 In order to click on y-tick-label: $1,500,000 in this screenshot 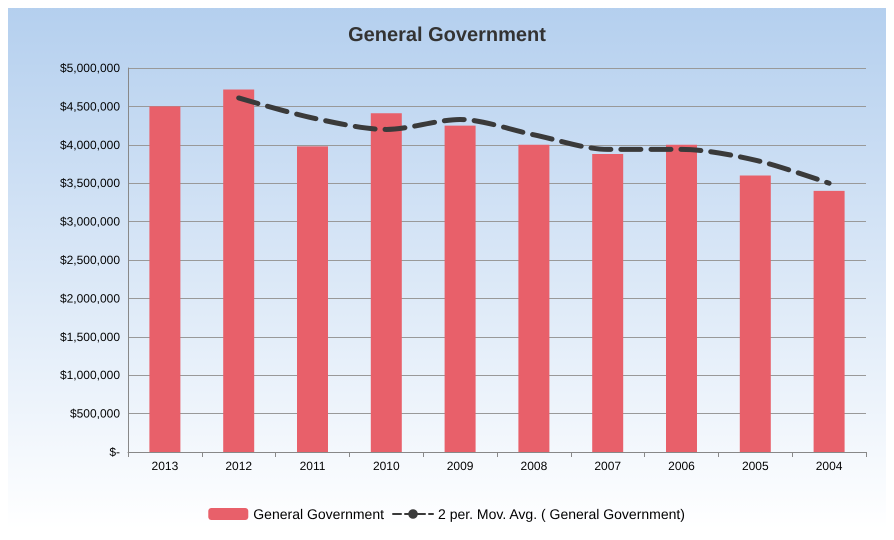, I will do `click(90, 337)`.